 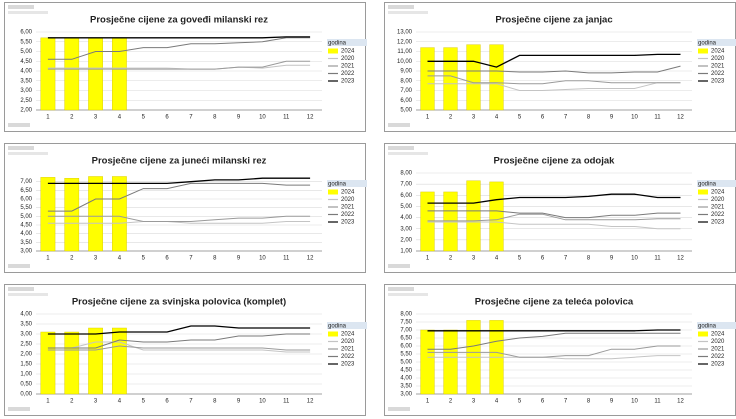 I want to click on x-tick-label: 2, so click(x=72, y=118).